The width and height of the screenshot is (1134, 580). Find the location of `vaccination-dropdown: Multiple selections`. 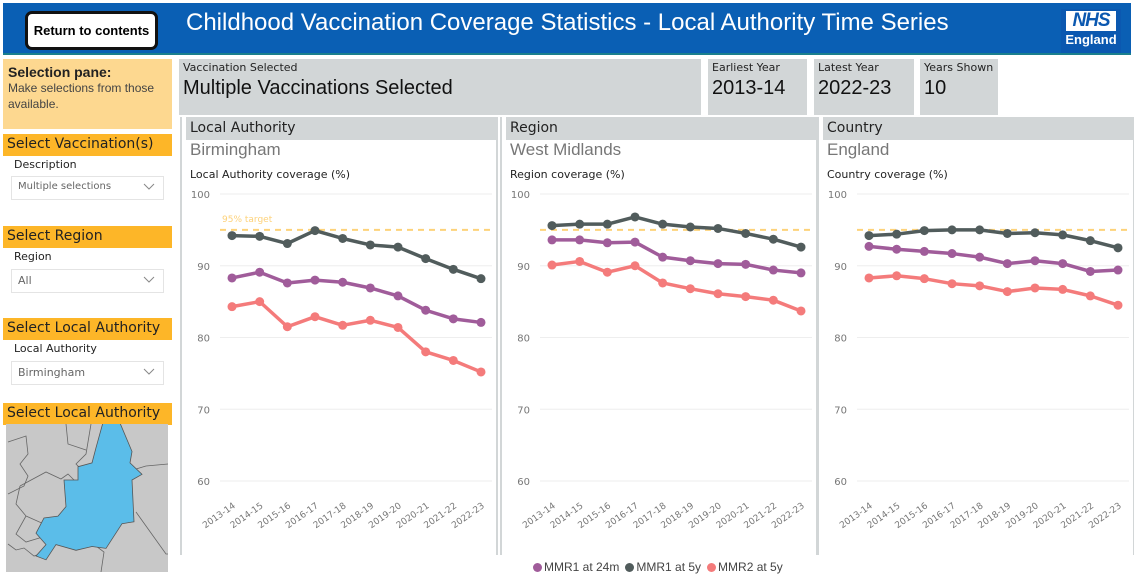

vaccination-dropdown: Multiple selections is located at coordinates (87, 188).